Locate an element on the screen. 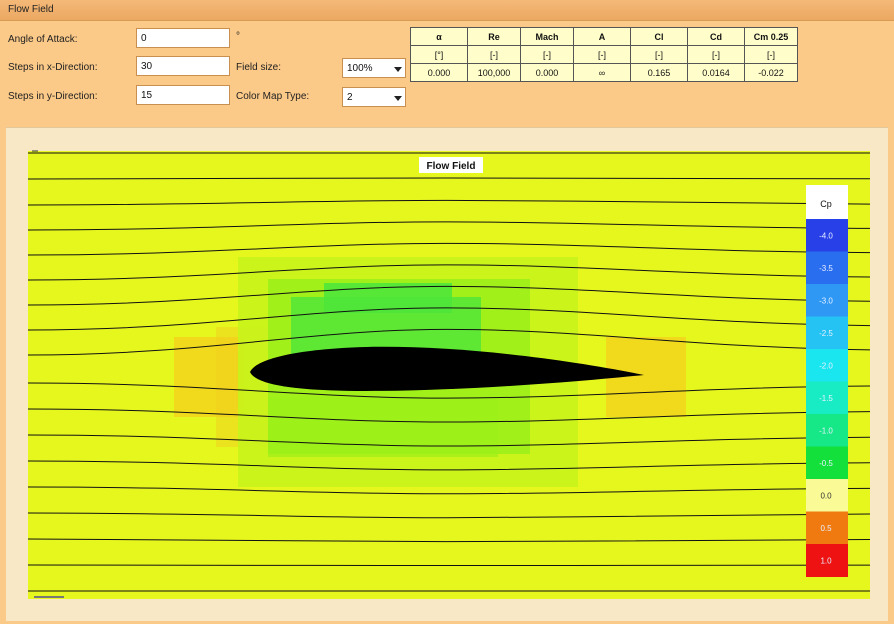 The width and height of the screenshot is (894, 624). steps-x-input: 30 is located at coordinates (183, 66).